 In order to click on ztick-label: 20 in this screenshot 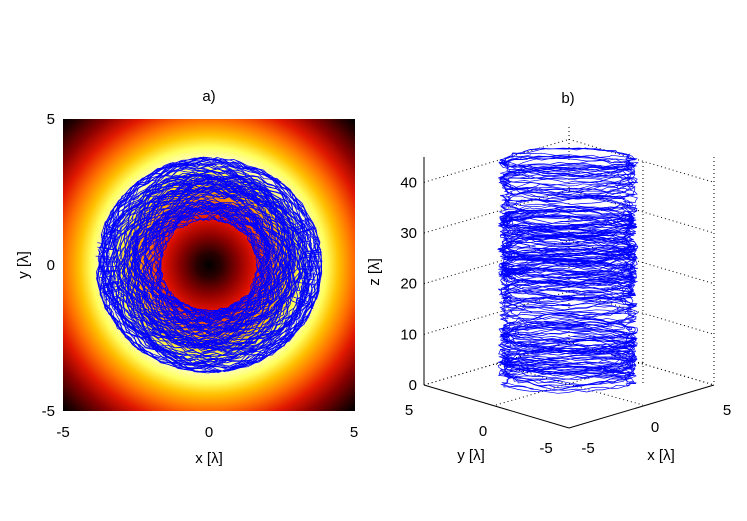, I will do `click(408, 284)`.